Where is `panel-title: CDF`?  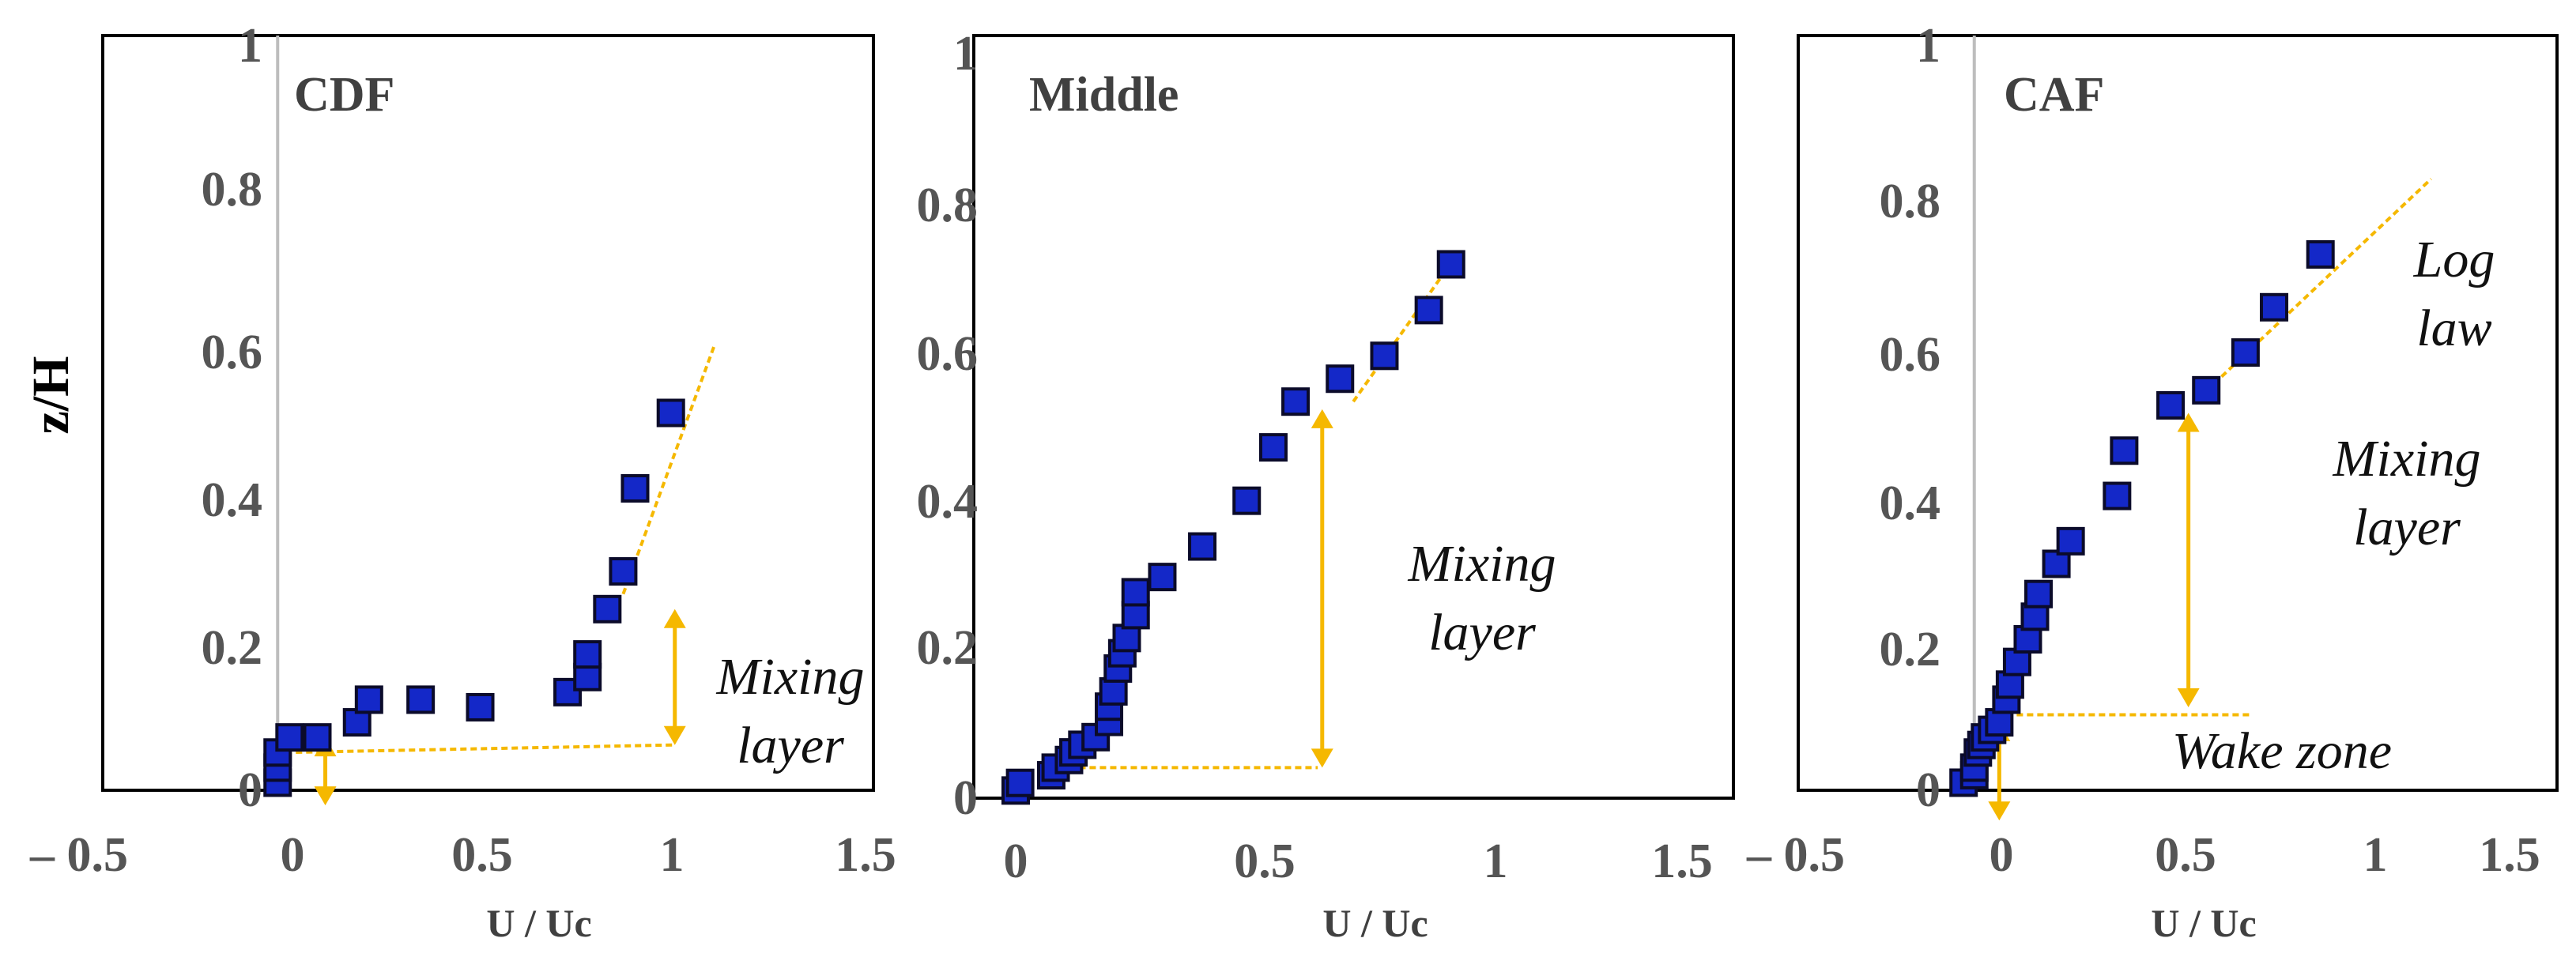 panel-title: CDF is located at coordinates (344, 95).